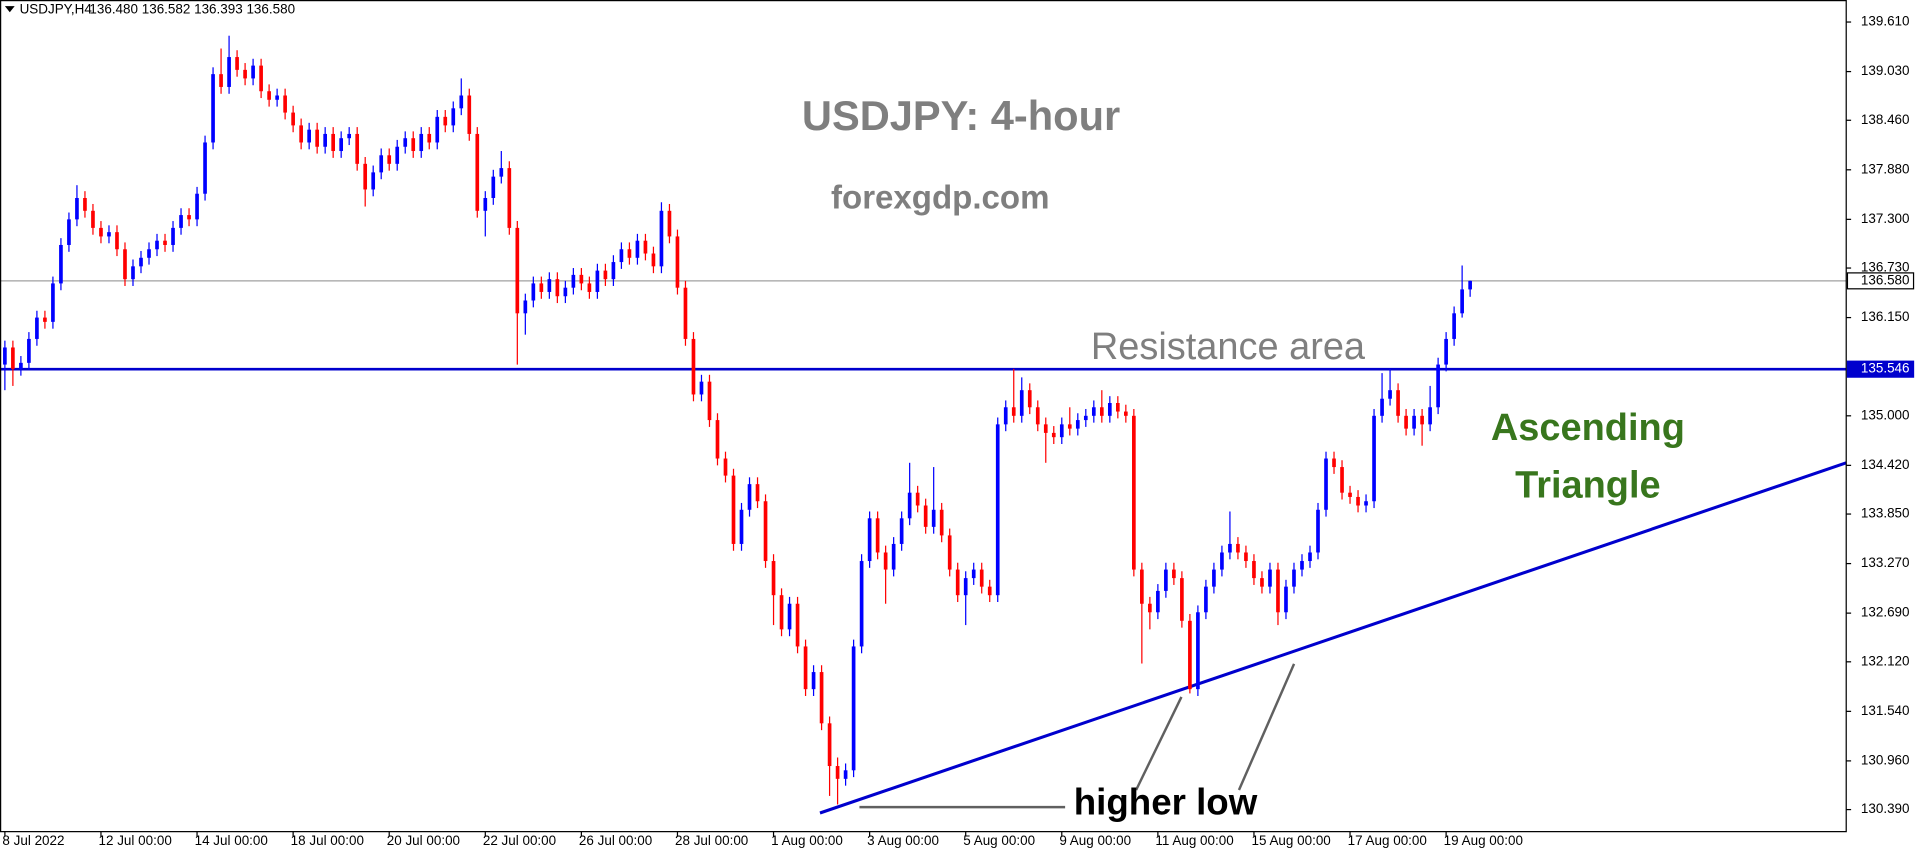 This screenshot has height=850, width=1916. I want to click on resistance-box, so click(1880, 369).